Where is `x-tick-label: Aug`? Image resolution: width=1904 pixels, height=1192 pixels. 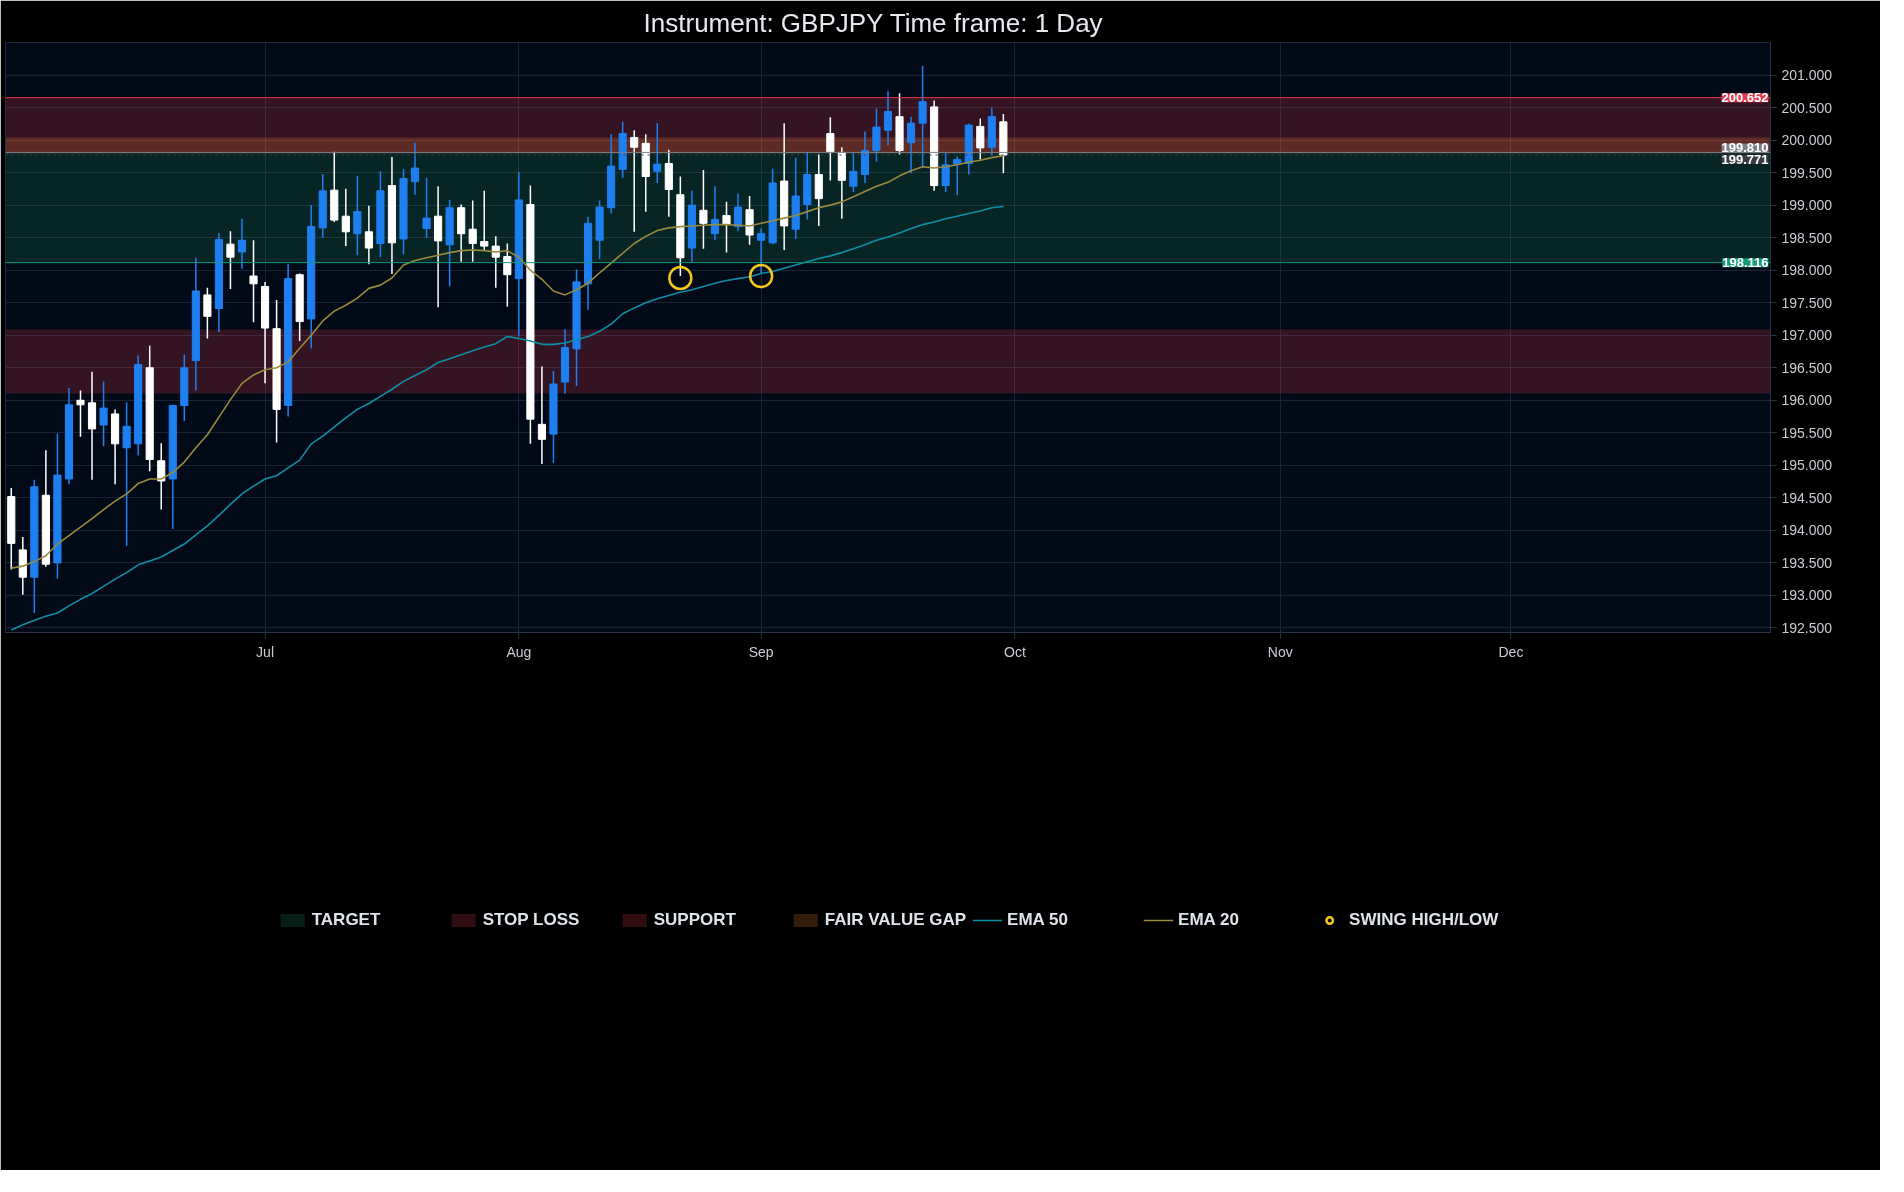
x-tick-label: Aug is located at coordinates (519, 651).